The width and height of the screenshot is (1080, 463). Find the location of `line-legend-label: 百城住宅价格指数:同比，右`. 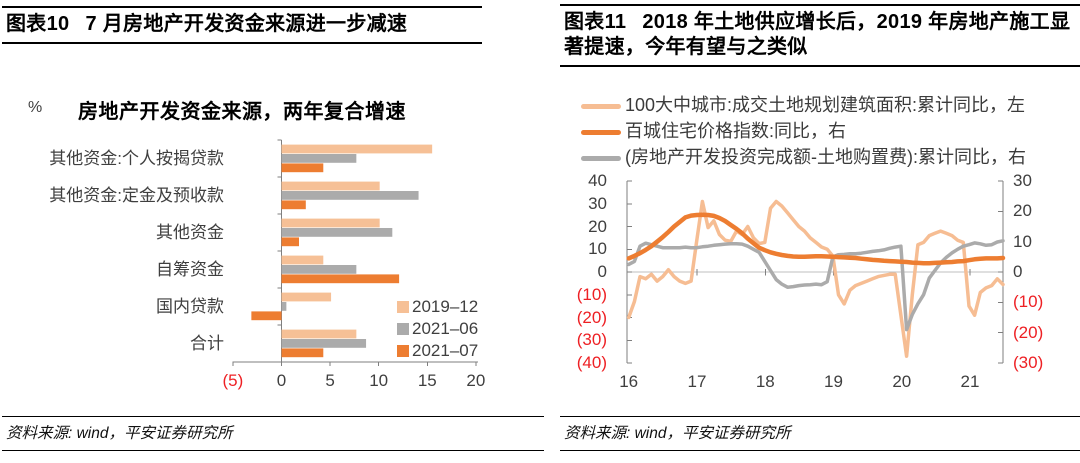

line-legend-label: 百城住宅价格指数:同比，右 is located at coordinates (735, 131).